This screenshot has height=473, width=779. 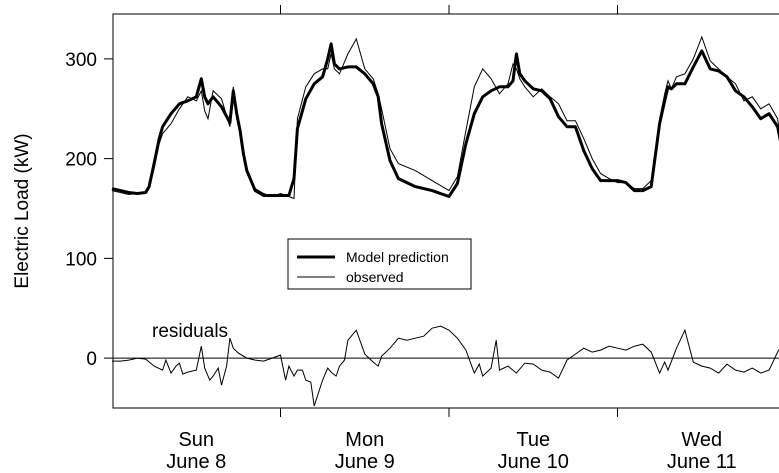 What do you see at coordinates (533, 462) in the screenshot?
I see `x-tick-label-date: June 10` at bounding box center [533, 462].